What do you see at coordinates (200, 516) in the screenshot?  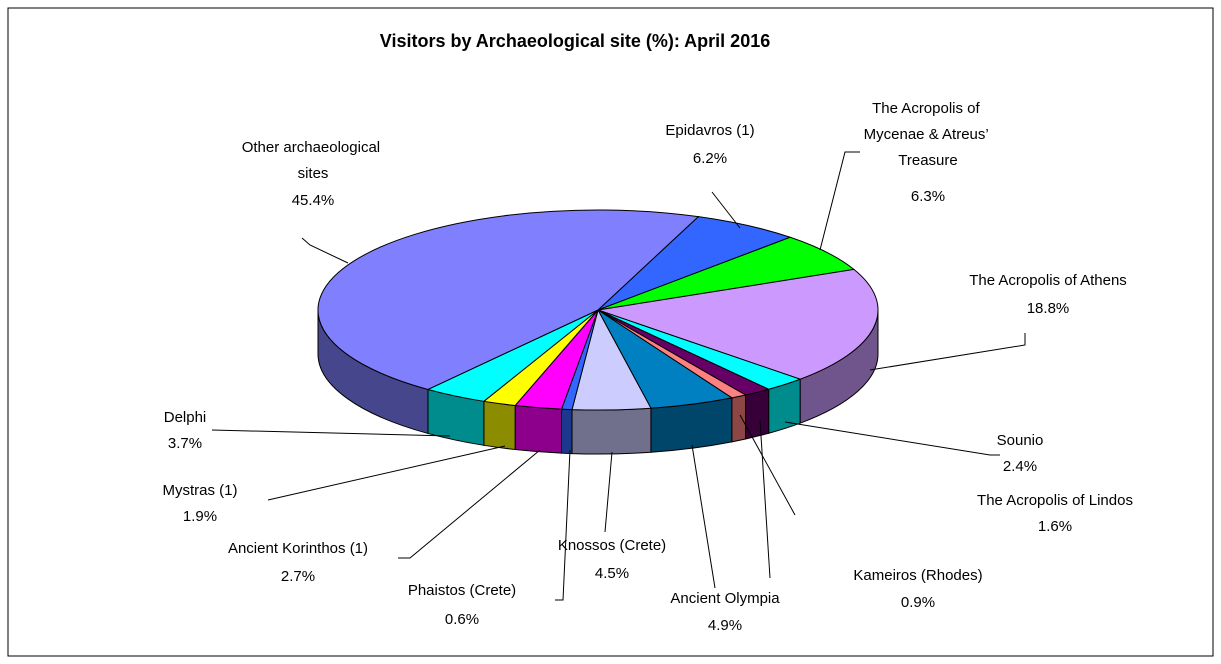 I see `value-label: 1.9%` at bounding box center [200, 516].